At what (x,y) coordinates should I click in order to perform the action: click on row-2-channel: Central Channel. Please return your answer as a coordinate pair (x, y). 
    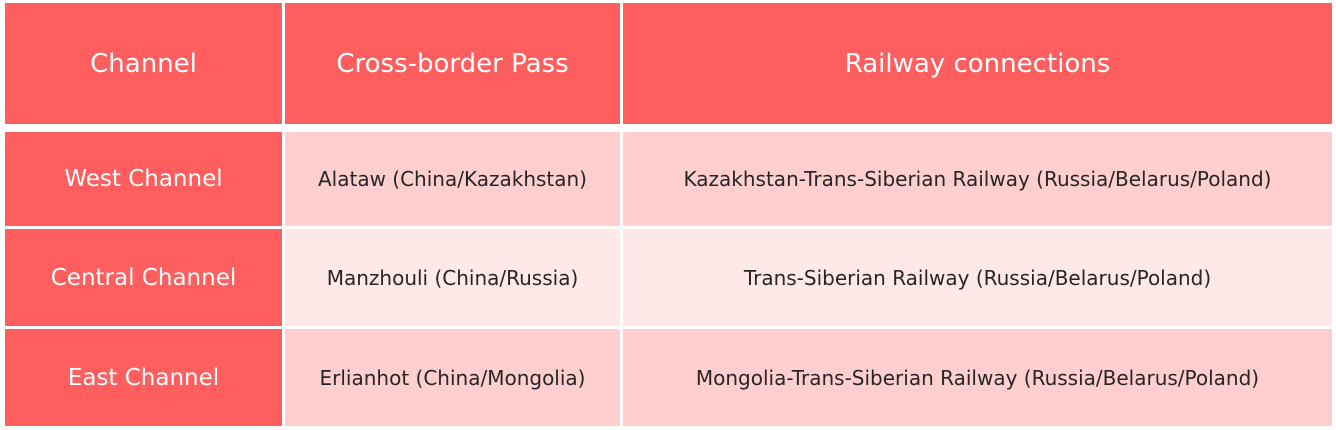
    Looking at the image, I should click on (143, 277).